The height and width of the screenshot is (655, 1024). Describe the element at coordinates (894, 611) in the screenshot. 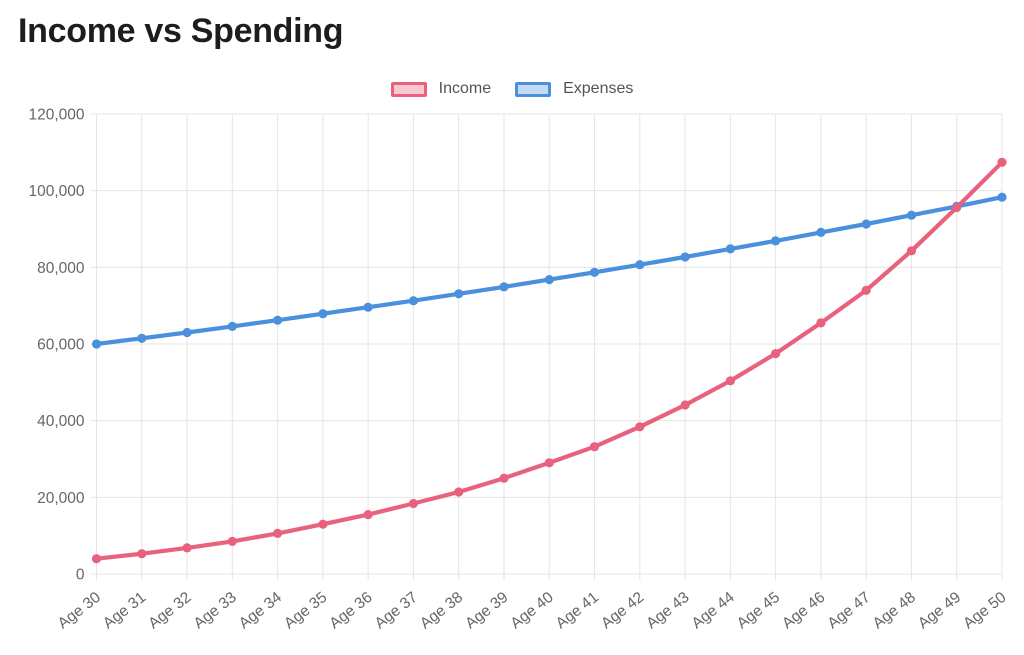

I see `x-axis-label: Age 48` at that location.